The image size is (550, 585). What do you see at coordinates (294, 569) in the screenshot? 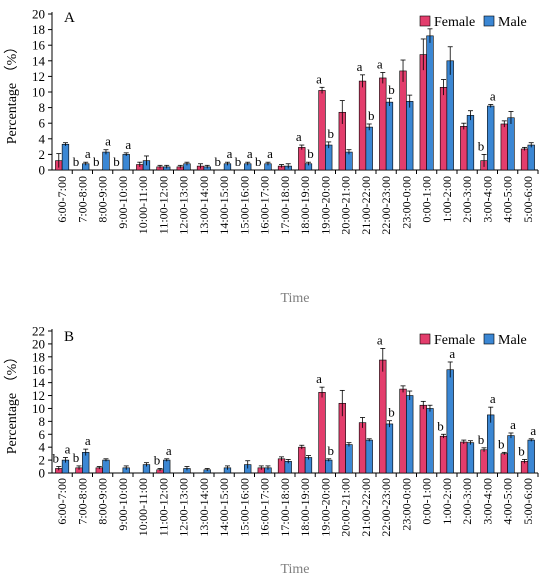
I see `x-axis-label: Time` at bounding box center [294, 569].